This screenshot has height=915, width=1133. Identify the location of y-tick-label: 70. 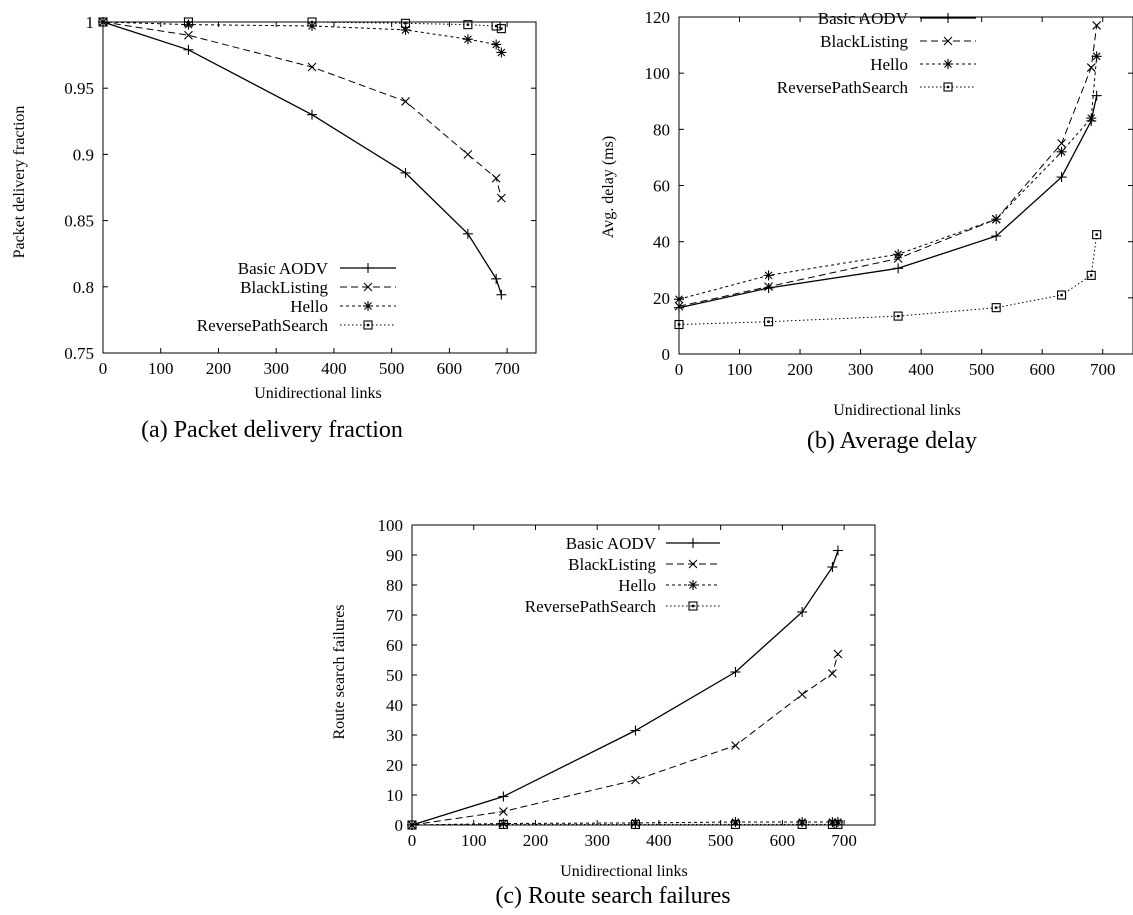
(394, 615).